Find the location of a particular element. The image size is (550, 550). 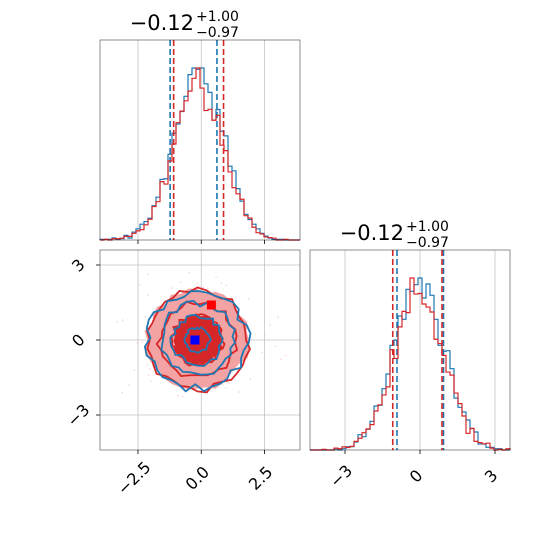

hist-top-left-series-1-histogram is located at coordinates (200, 154).